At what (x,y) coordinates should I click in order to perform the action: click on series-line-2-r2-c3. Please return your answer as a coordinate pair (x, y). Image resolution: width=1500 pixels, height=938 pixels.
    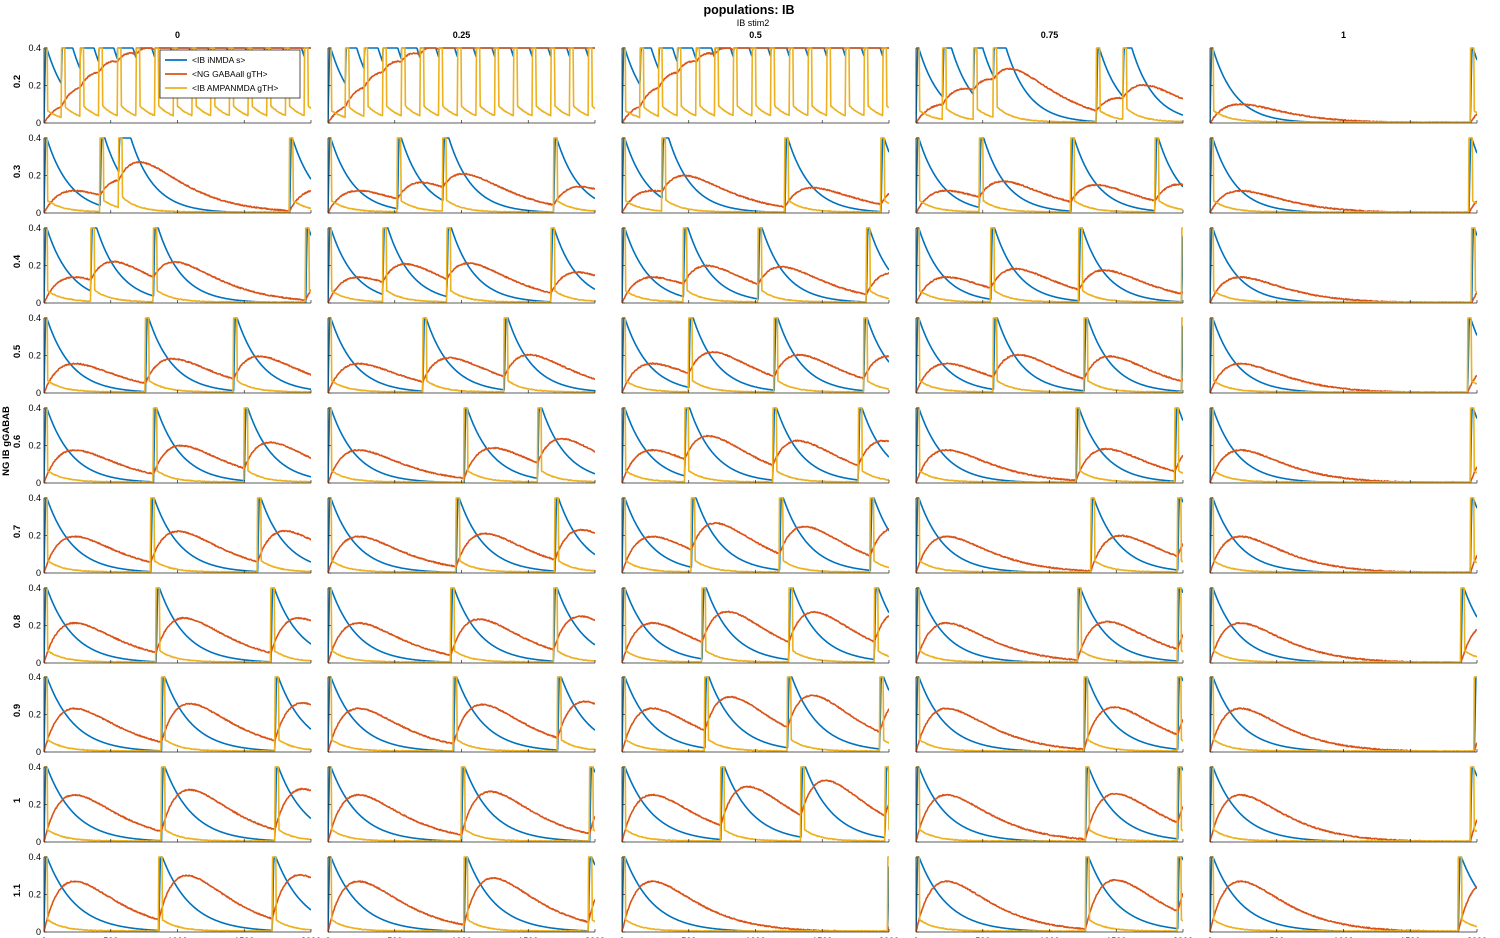
    Looking at the image, I should click on (1049, 265).